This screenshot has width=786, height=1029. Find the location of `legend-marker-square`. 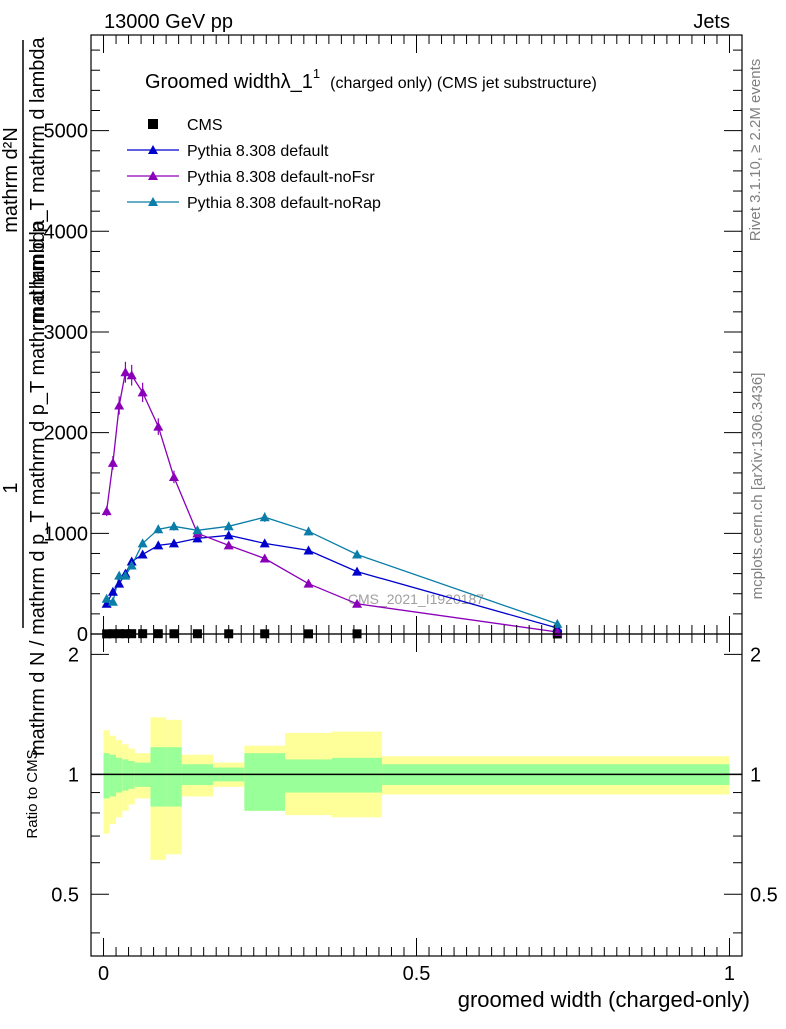

legend-marker-square is located at coordinates (153, 124).